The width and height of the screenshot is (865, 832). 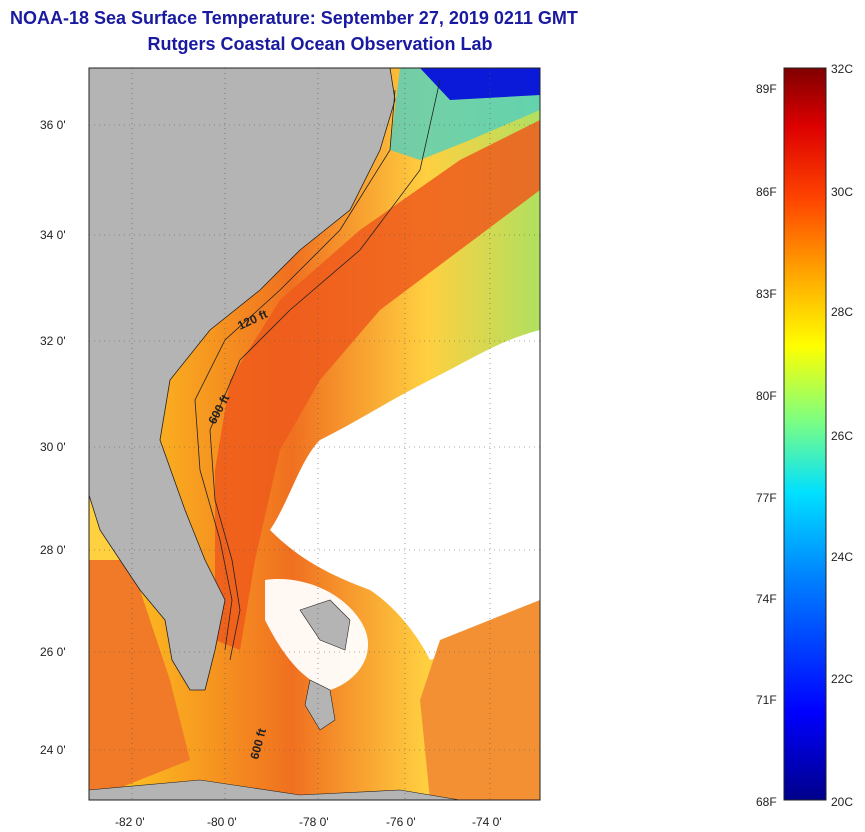 I want to click on lon-label: -78 0', so click(x=314, y=822).